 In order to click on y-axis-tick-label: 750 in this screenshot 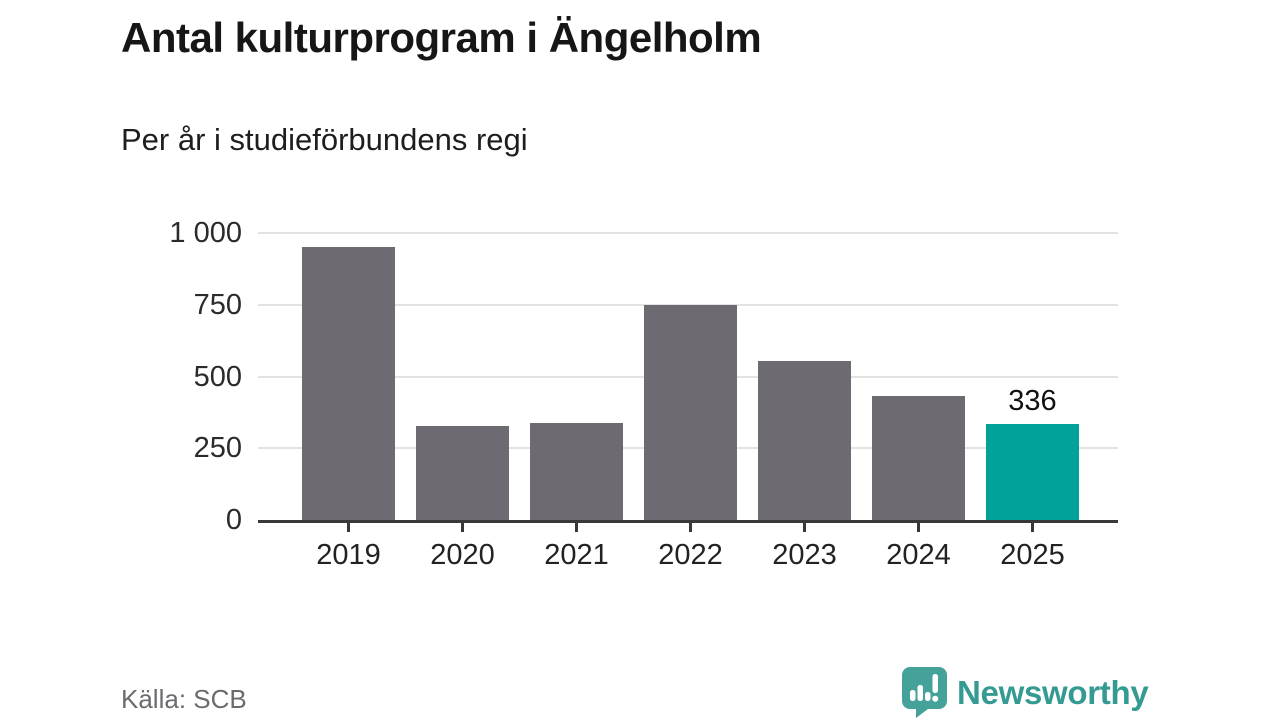, I will do `click(217, 304)`.